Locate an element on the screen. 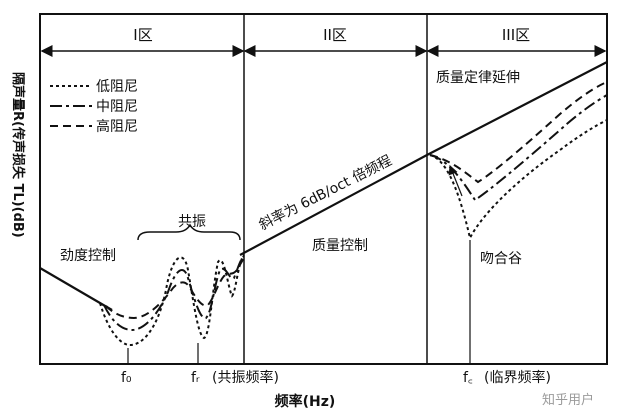  curve-high-damping-coincidence is located at coordinates (518, 132).